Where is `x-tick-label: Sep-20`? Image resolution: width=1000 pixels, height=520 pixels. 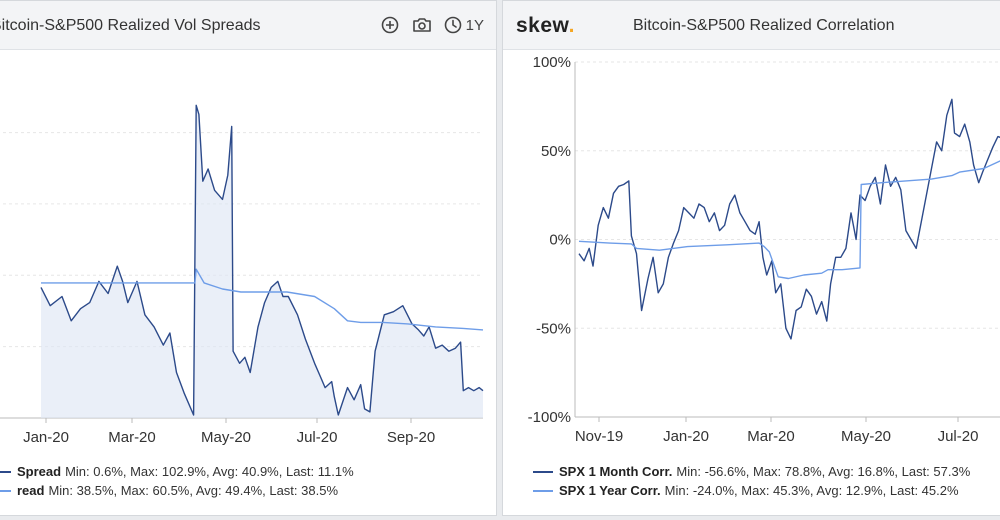
x-tick-label: Sep-20 is located at coordinates (411, 437).